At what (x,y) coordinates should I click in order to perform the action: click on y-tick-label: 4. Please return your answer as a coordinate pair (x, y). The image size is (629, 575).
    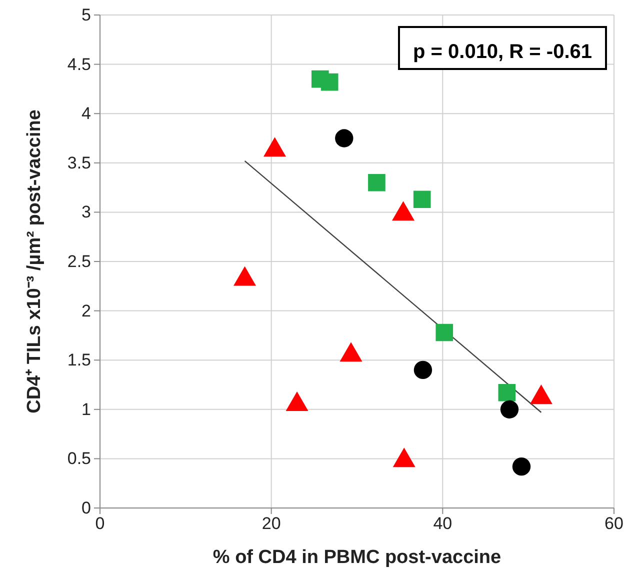
    Looking at the image, I should click on (86, 114).